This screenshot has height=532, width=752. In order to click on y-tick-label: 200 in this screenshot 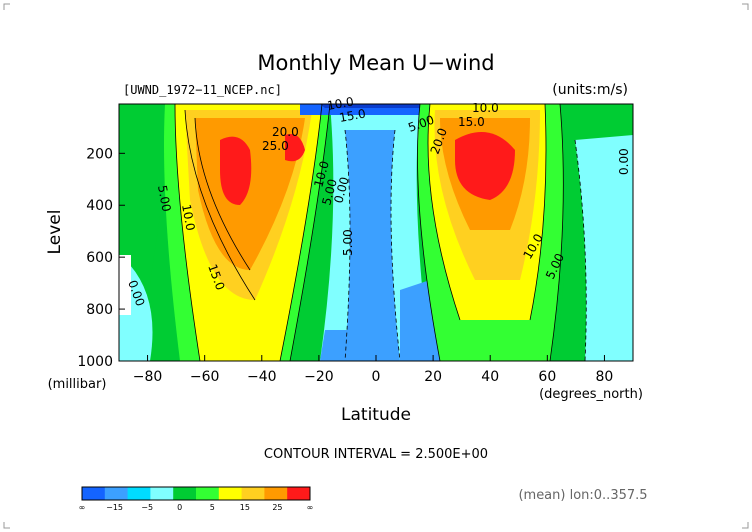, I will do `click(99, 154)`.